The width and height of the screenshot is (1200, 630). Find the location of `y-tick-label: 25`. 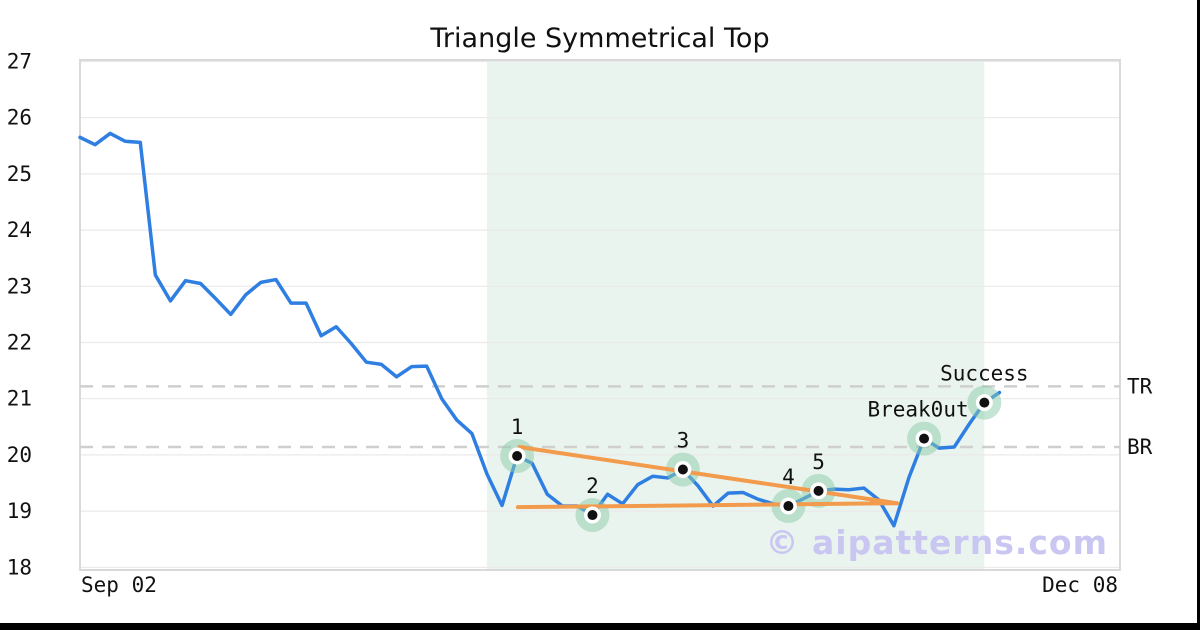

y-tick-label: 25 is located at coordinates (19, 174).